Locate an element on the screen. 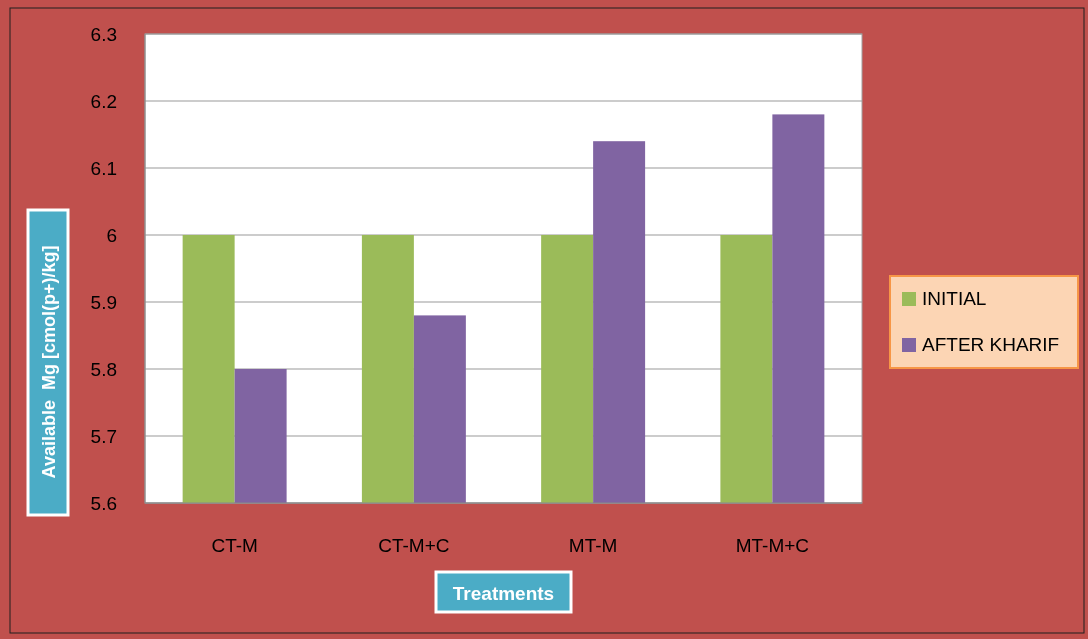 The height and width of the screenshot is (639, 1088). y-tick-label: 6.2 is located at coordinates (103, 101).